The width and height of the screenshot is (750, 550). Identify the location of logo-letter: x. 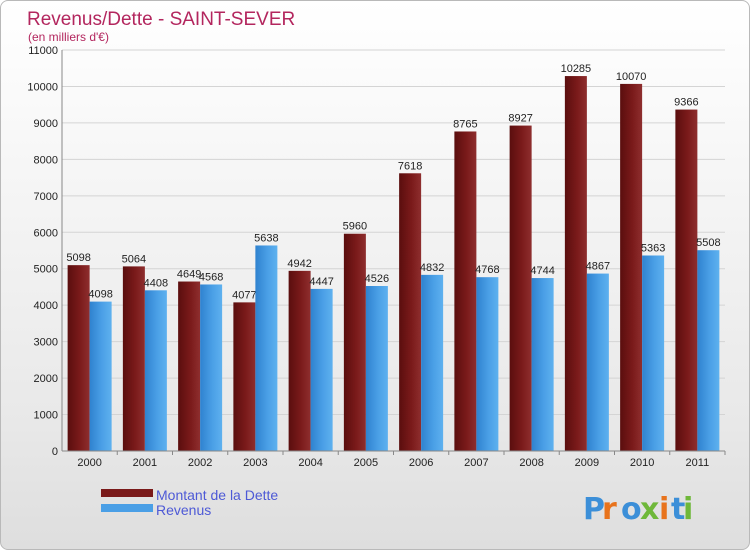
(649, 509).